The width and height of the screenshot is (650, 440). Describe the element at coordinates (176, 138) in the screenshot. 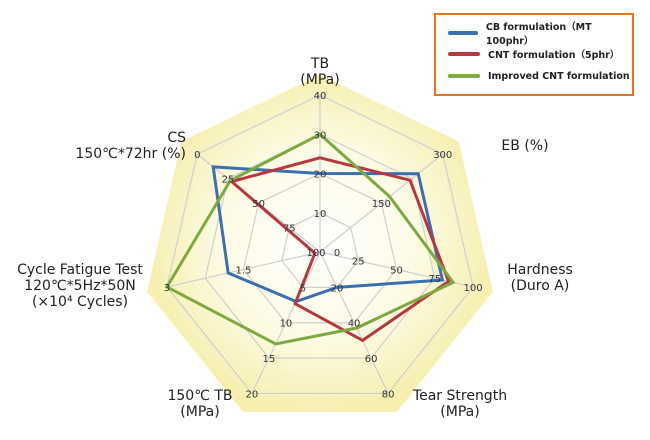

I see `axis-title-line: CS` at that location.